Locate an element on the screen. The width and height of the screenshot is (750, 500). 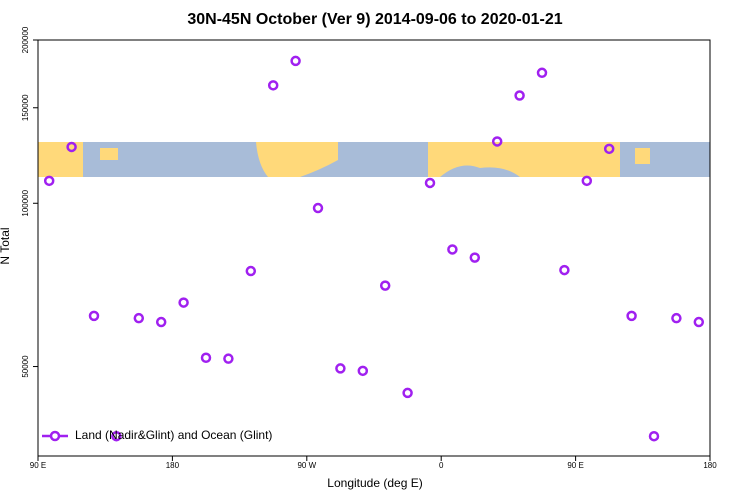
x-tick-label: 0 is located at coordinates (441, 465).